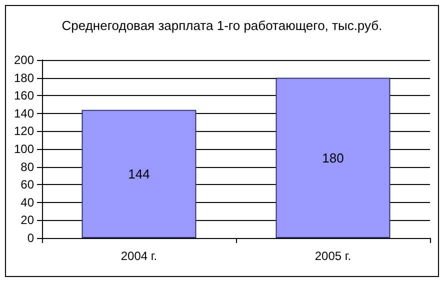  What do you see at coordinates (24, 131) in the screenshot?
I see `y-tick-label: 120` at bounding box center [24, 131].